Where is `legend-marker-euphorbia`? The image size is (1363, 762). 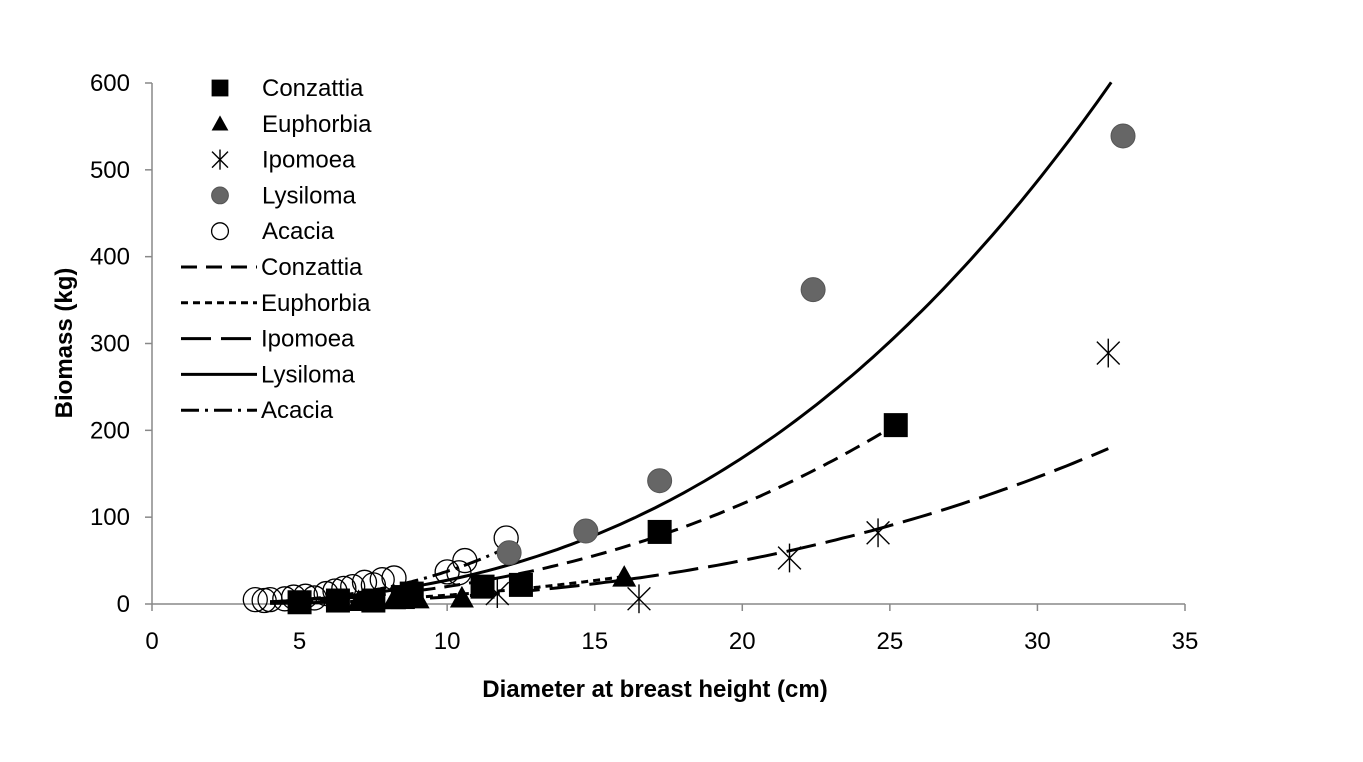
legend-marker-euphorbia is located at coordinates (220, 123).